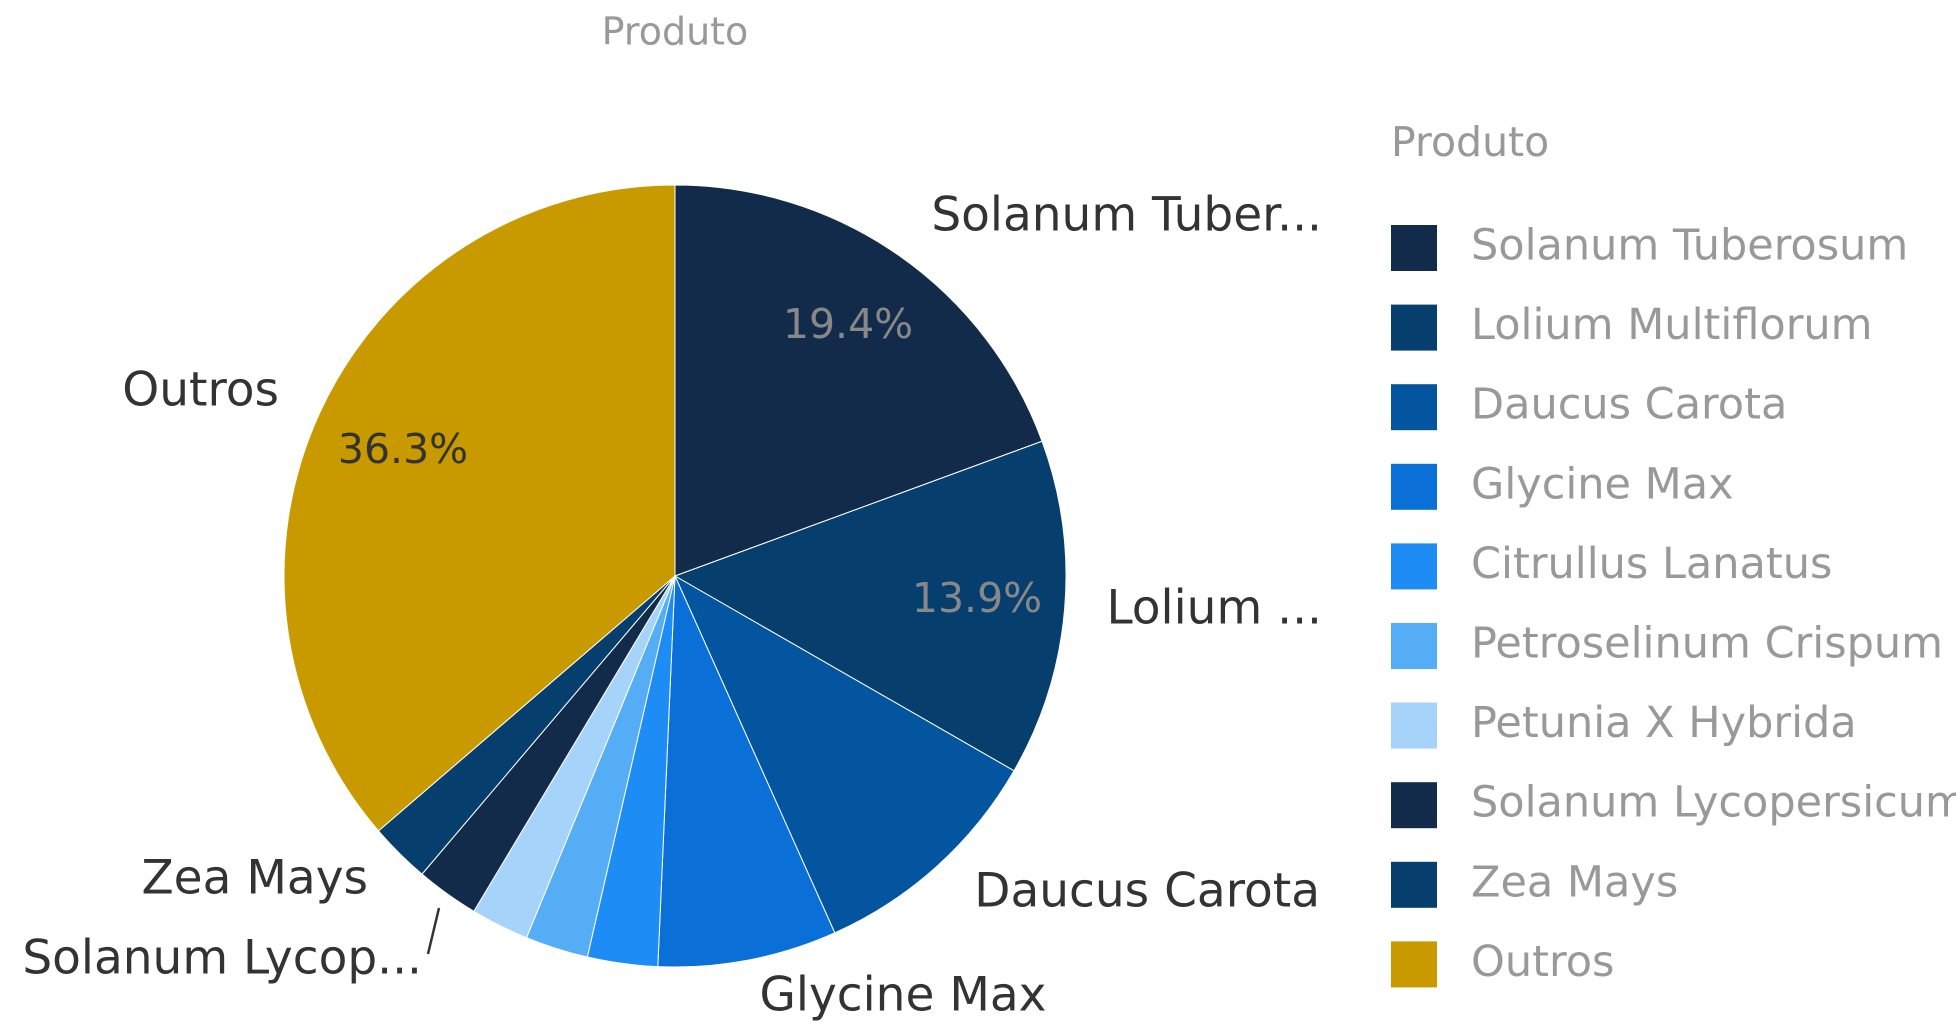 This screenshot has width=1956, height=1028. Describe the element at coordinates (403, 449) in the screenshot. I see `value-label: 36.3%` at that location.